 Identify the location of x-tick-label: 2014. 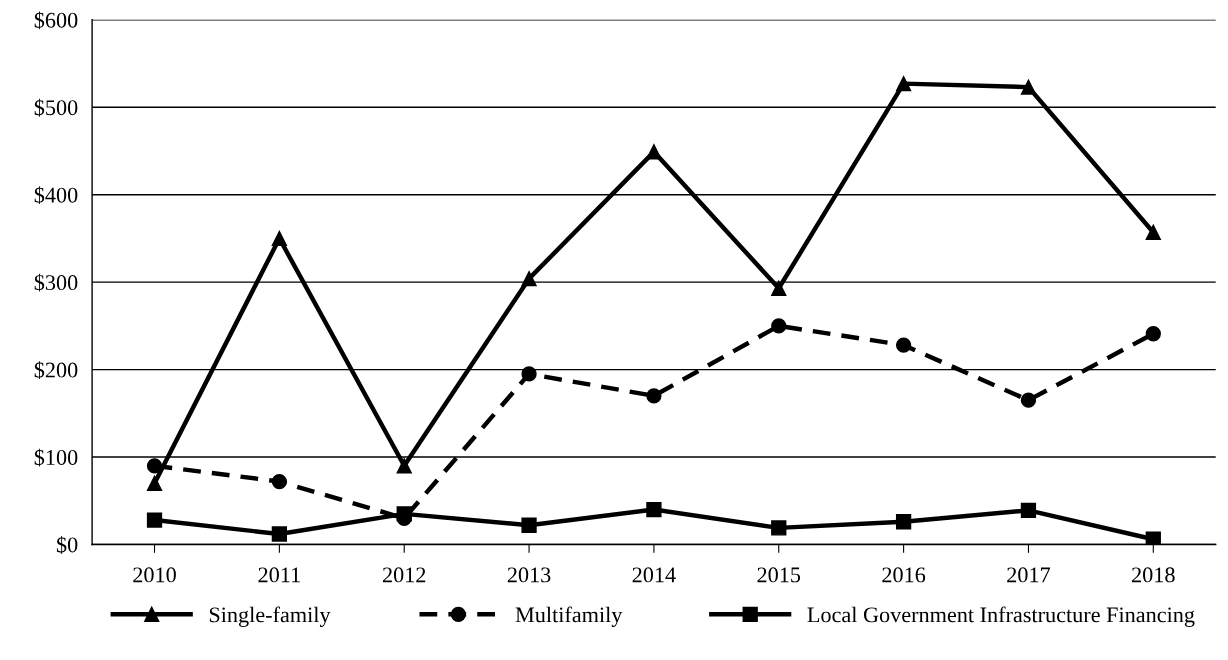
(654, 575).